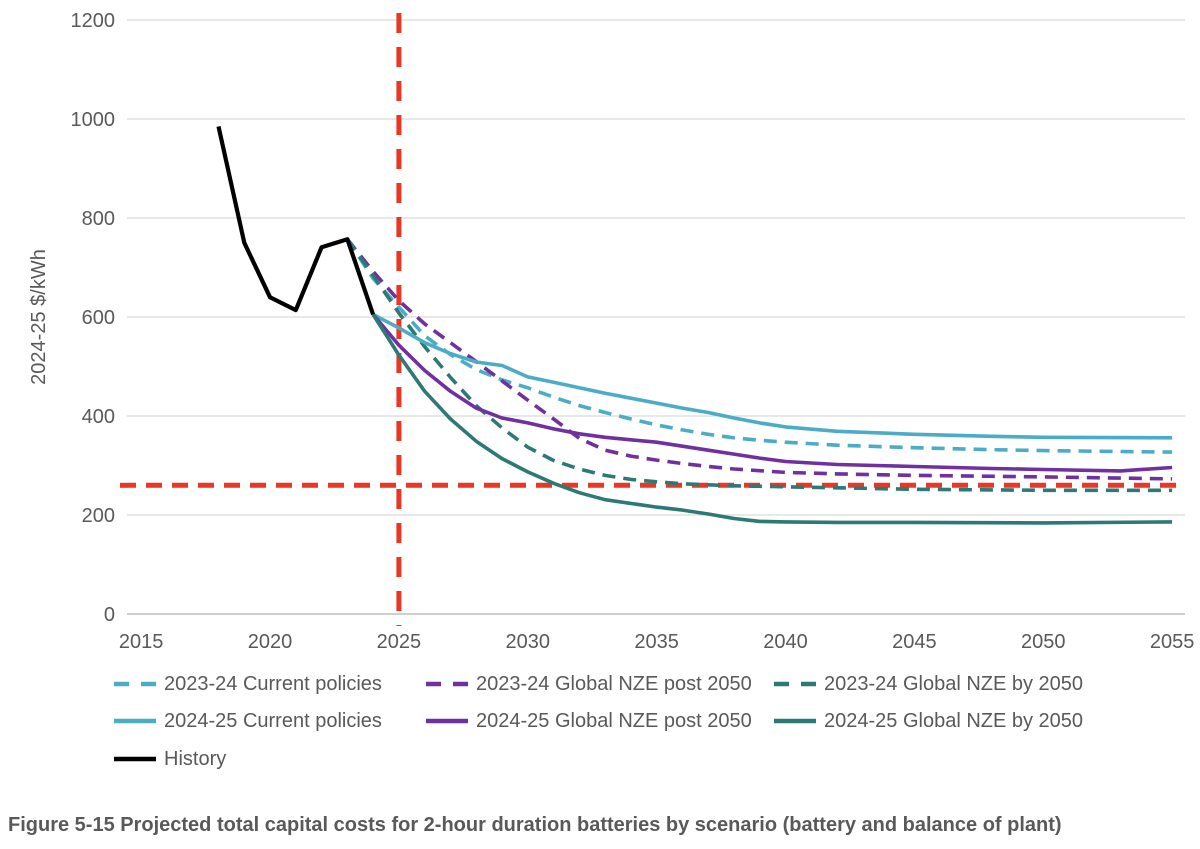 The image size is (1200, 849). I want to click on y-tick-label-200: 200, so click(98, 516).